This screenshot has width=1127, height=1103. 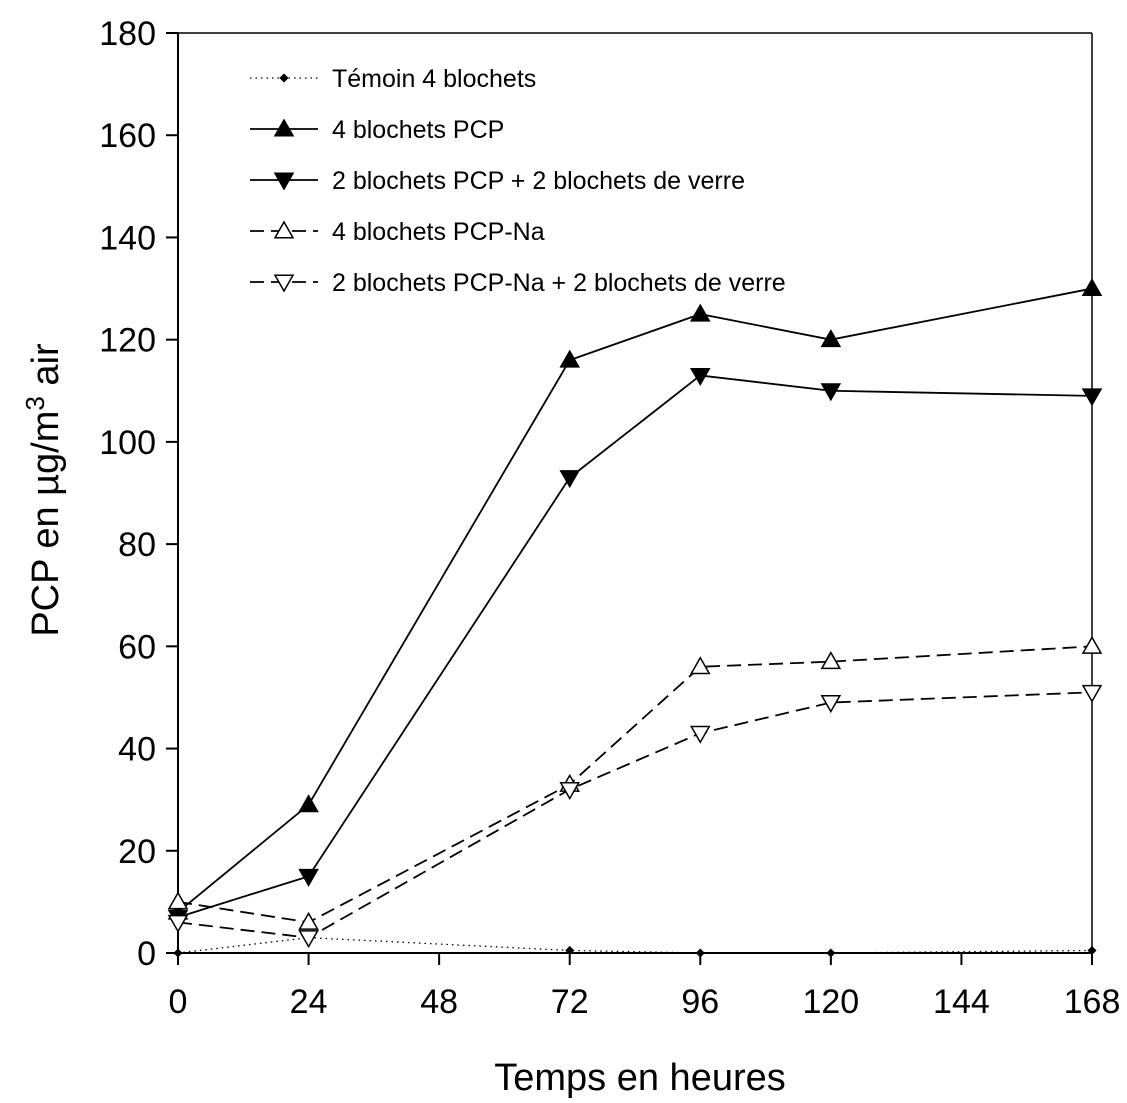 I want to click on y-tick-label: 180, so click(x=127, y=34).